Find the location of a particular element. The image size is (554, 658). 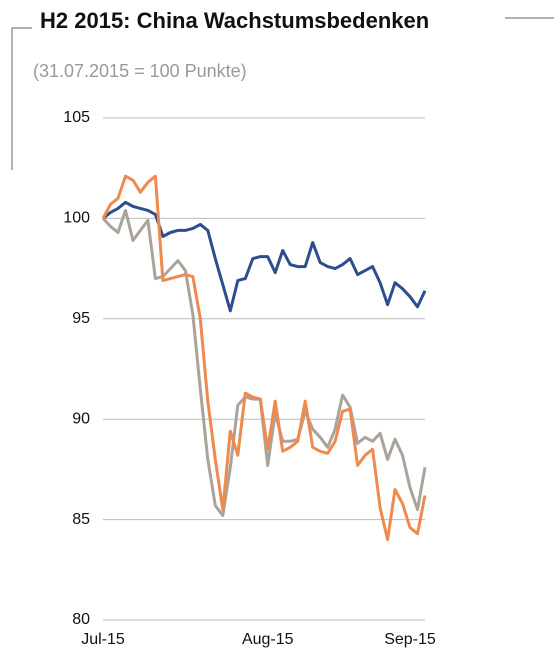

y-tick-label: 105 is located at coordinates (76, 117).